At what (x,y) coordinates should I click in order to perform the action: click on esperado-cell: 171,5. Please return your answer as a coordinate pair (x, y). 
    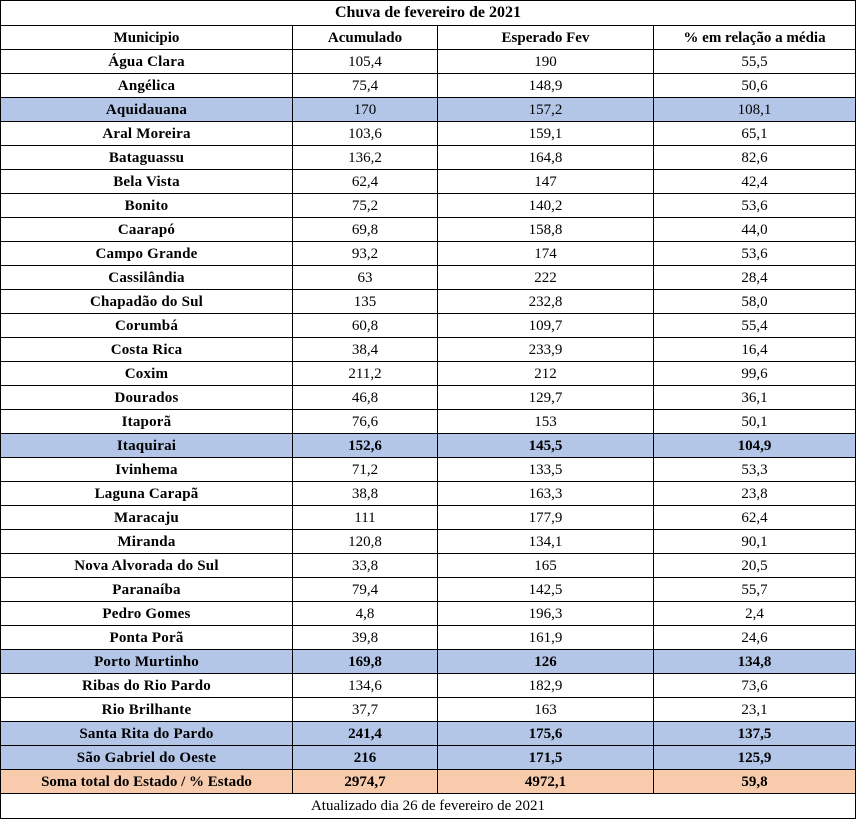
    Looking at the image, I should click on (545, 757).